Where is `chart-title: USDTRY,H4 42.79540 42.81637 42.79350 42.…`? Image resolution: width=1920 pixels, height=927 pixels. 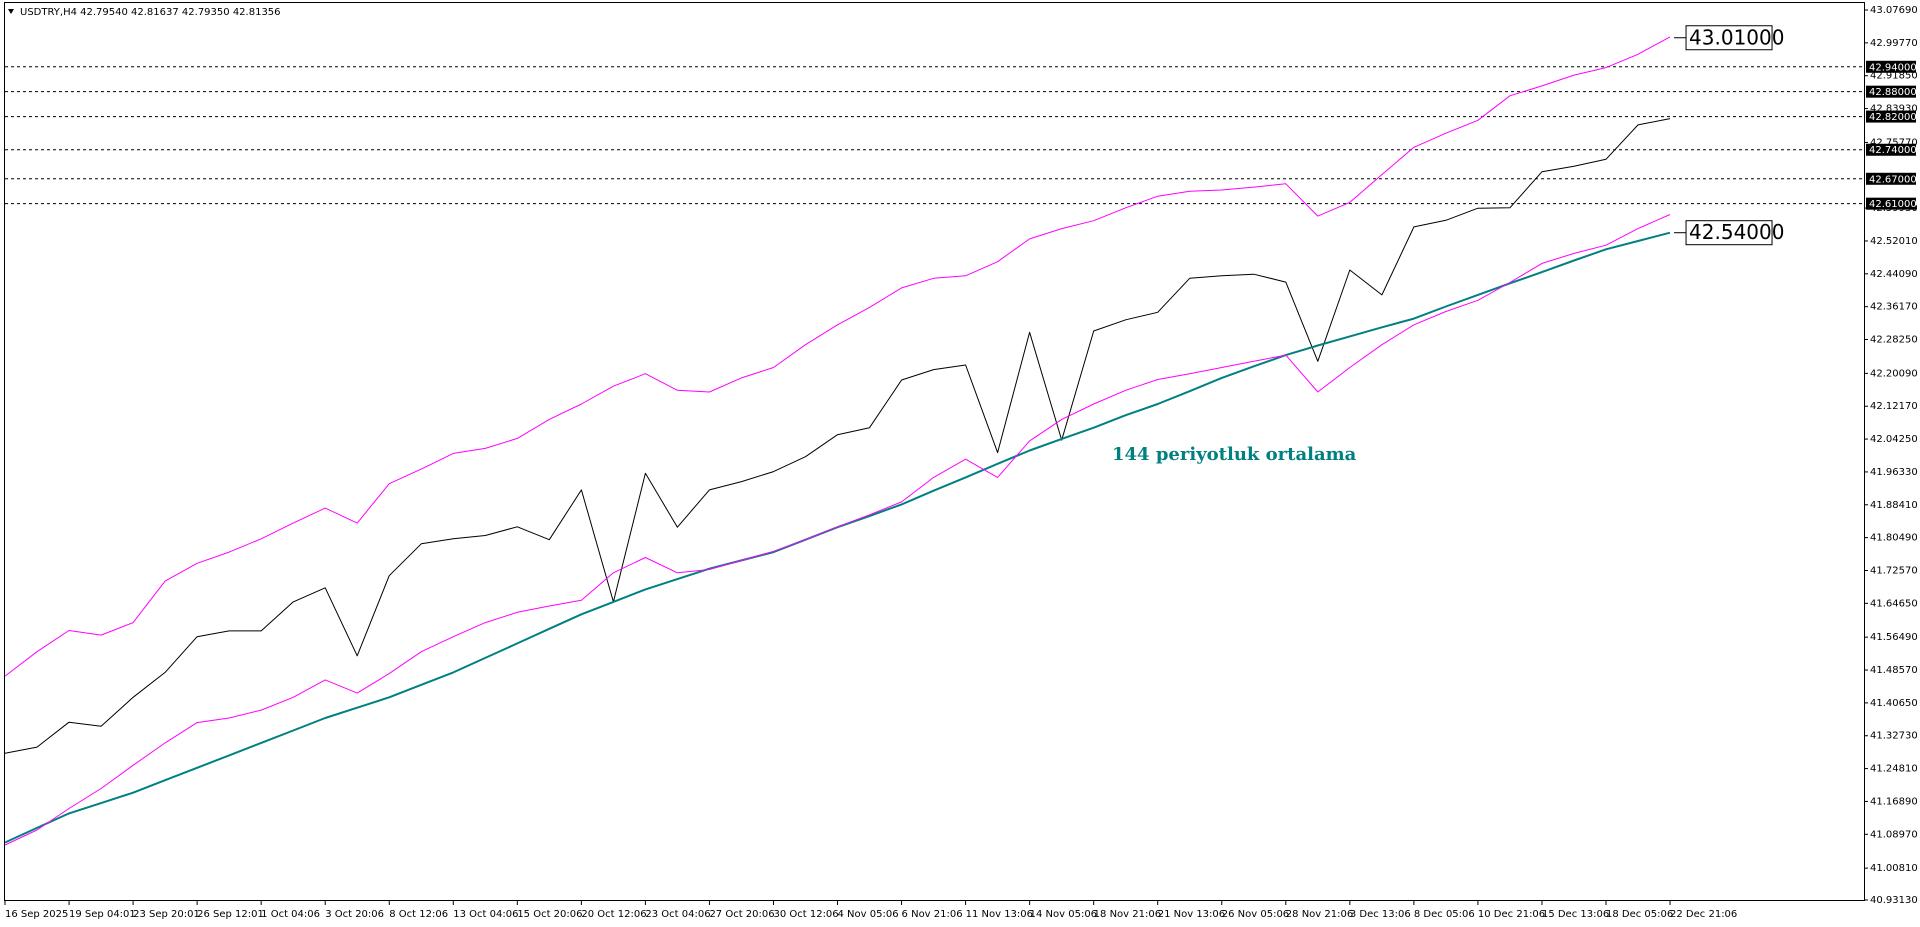 chart-title: USDTRY,H4 42.79540 42.81637 42.79350 42.… is located at coordinates (150, 12).